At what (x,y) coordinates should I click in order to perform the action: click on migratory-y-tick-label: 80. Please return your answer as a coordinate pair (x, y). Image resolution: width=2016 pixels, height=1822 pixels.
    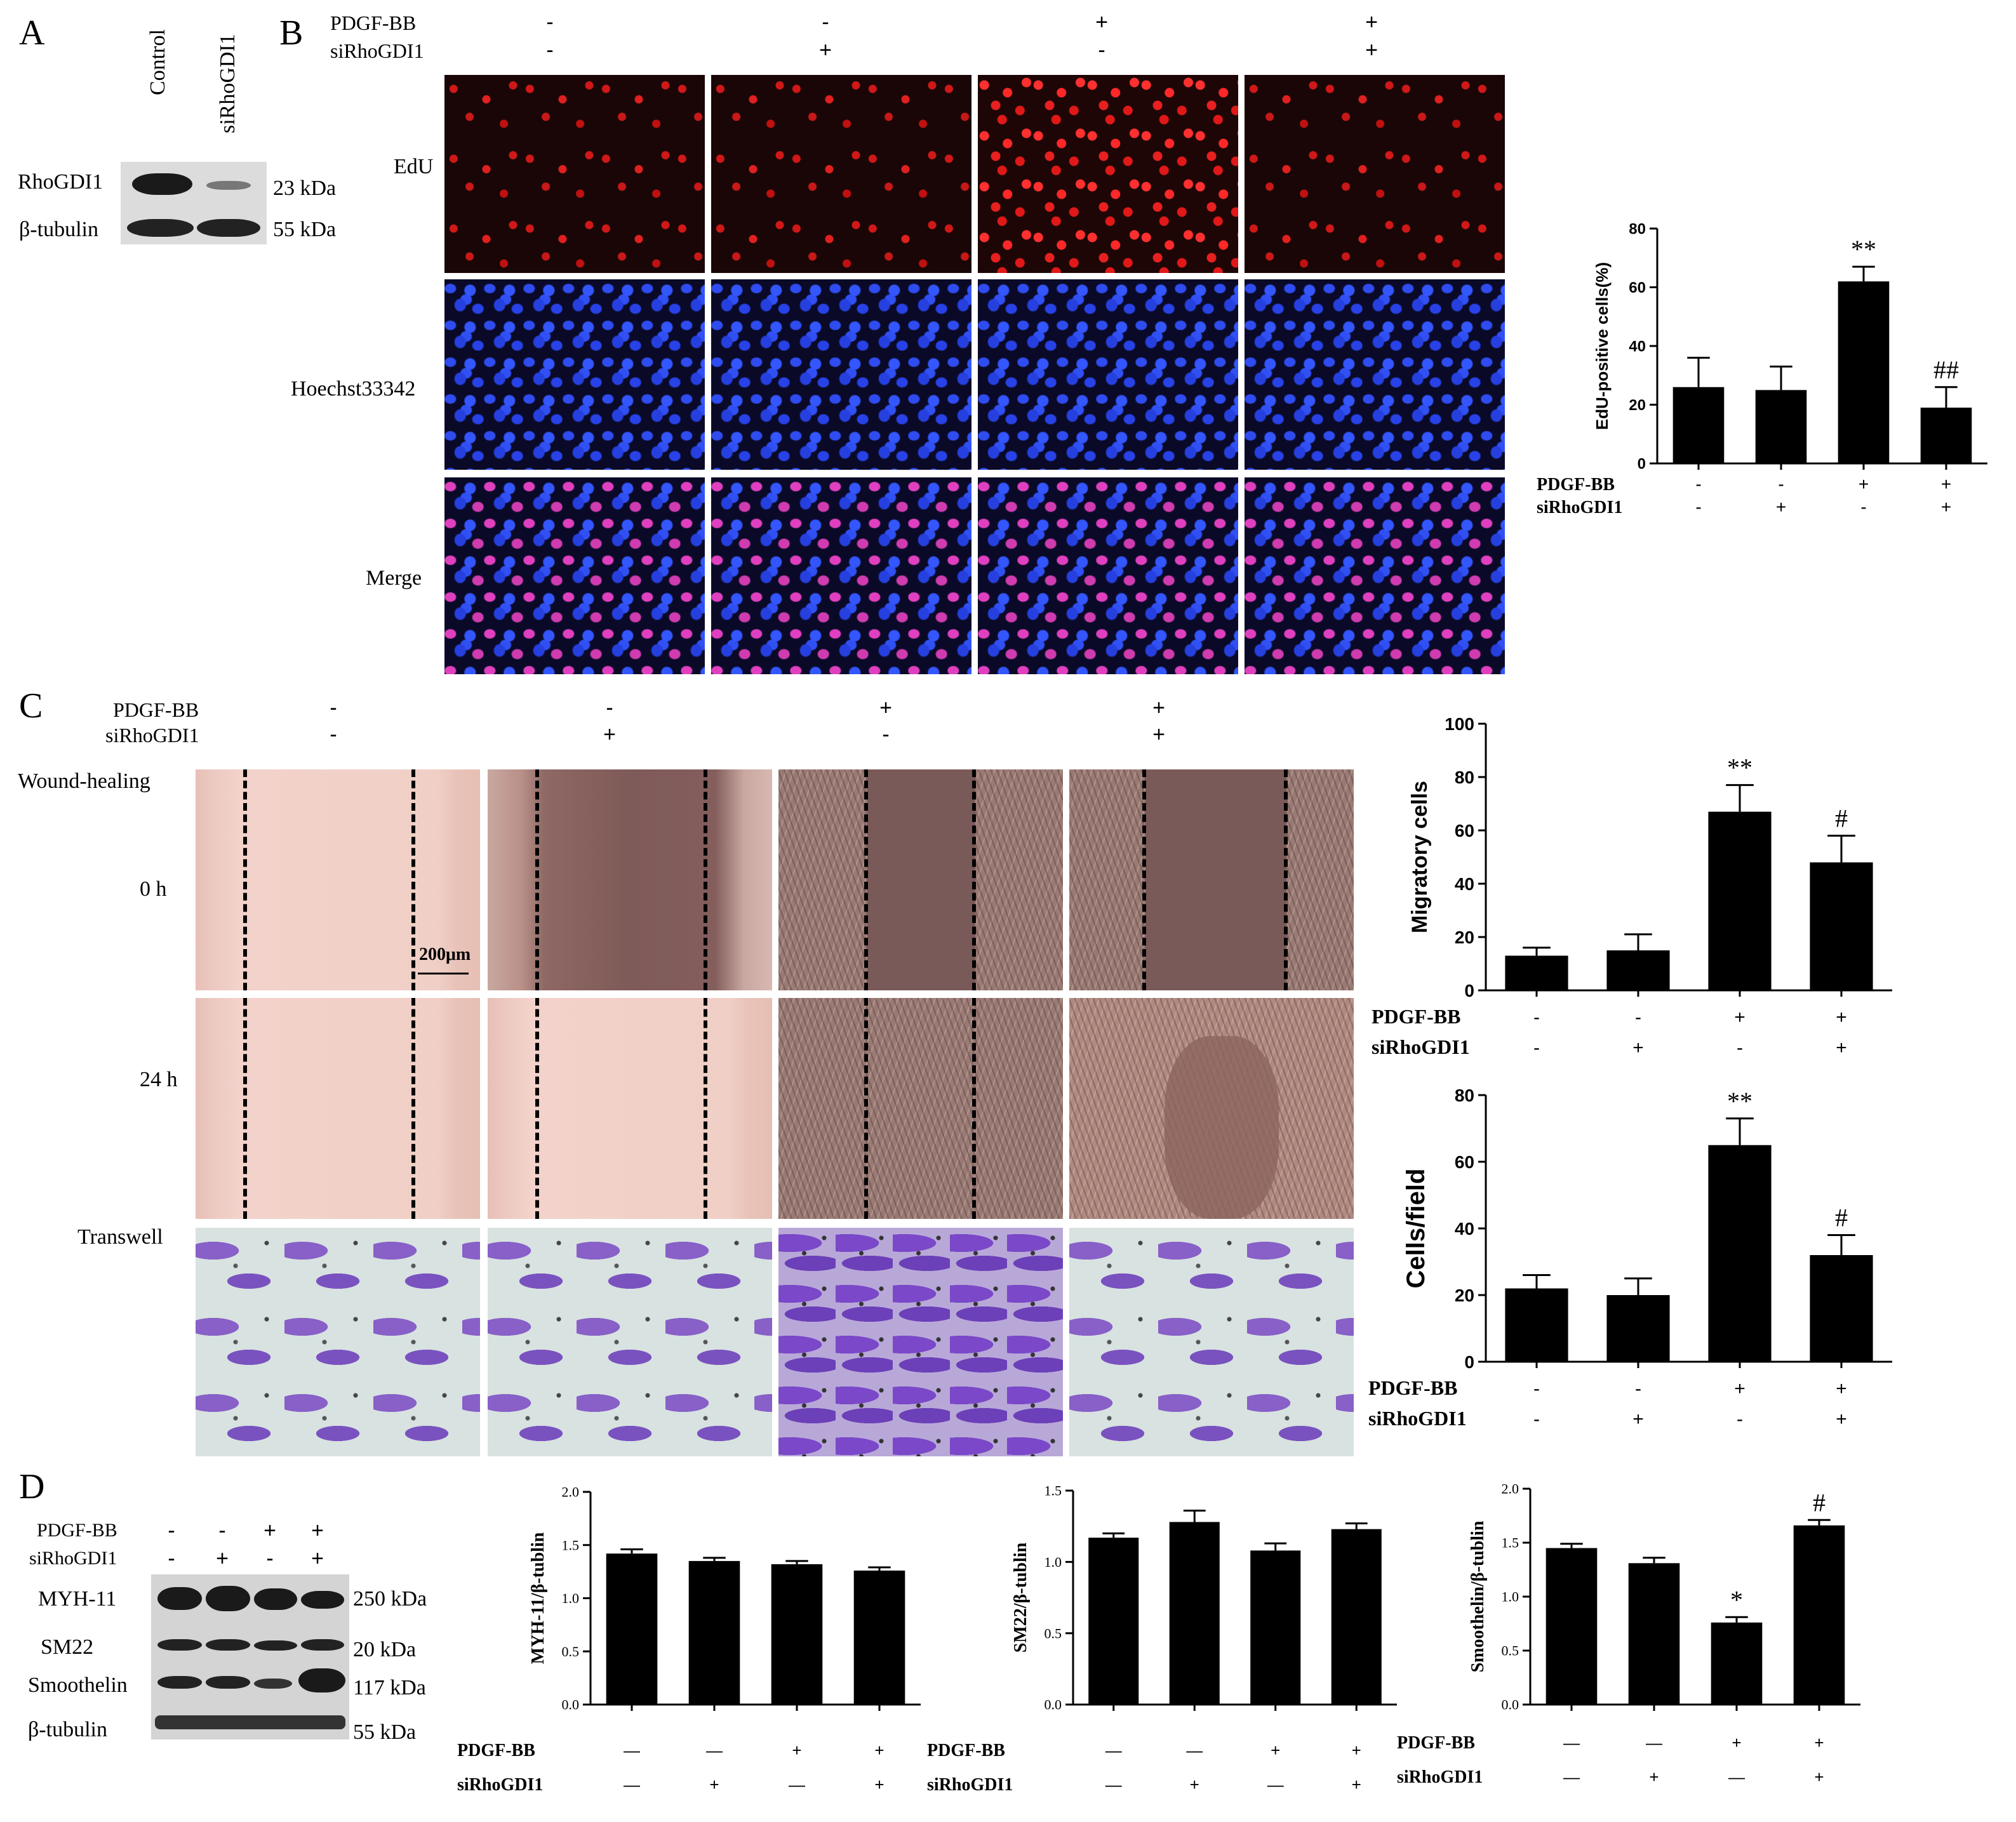
    Looking at the image, I should click on (1464, 778).